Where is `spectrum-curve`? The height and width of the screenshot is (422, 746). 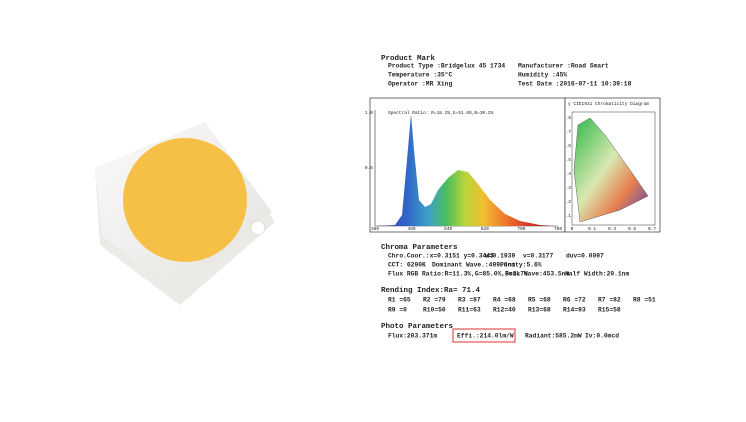
spectrum-curve is located at coordinates (465, 170).